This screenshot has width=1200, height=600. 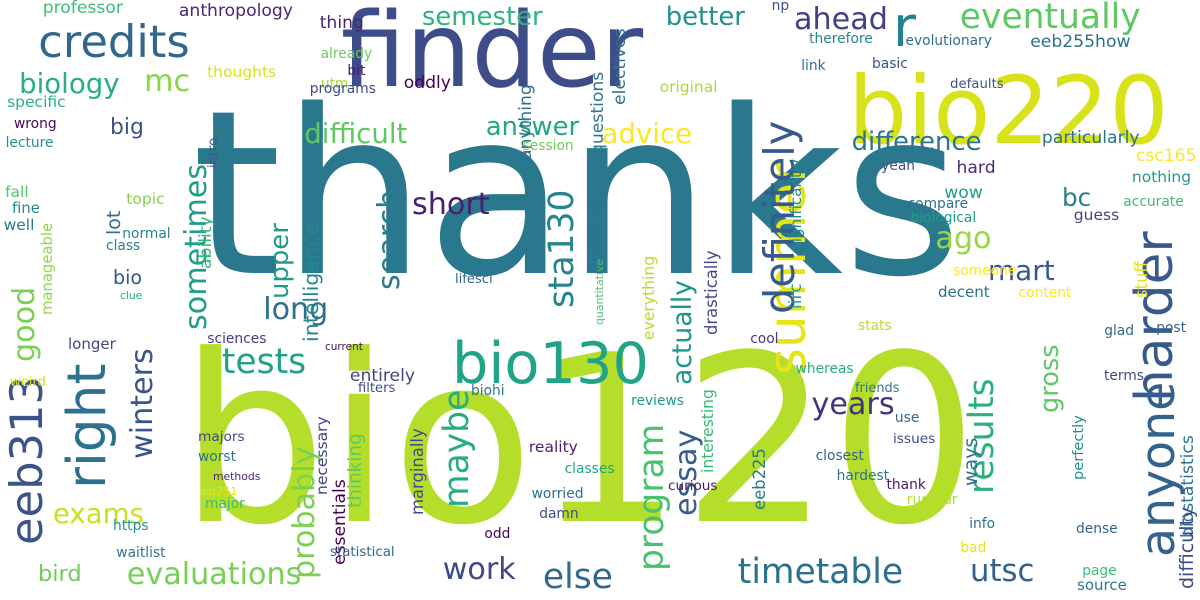 What do you see at coordinates (890, 65) in the screenshot?
I see `word-basic: basic` at bounding box center [890, 65].